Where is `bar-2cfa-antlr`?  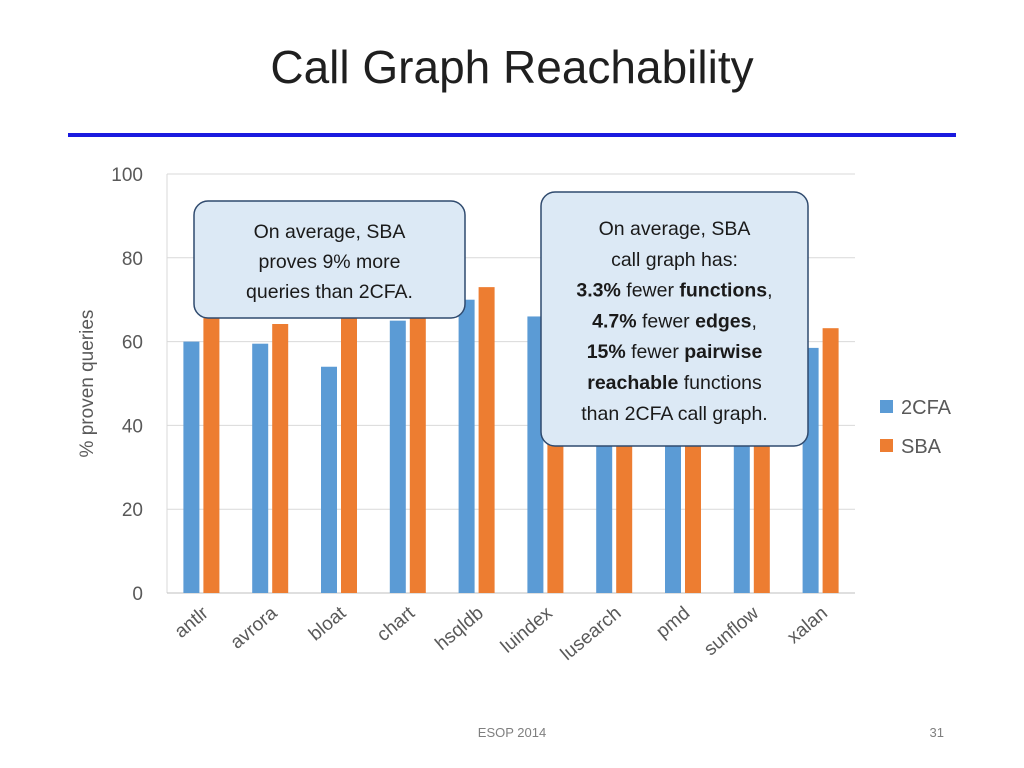 bar-2cfa-antlr is located at coordinates (191, 467).